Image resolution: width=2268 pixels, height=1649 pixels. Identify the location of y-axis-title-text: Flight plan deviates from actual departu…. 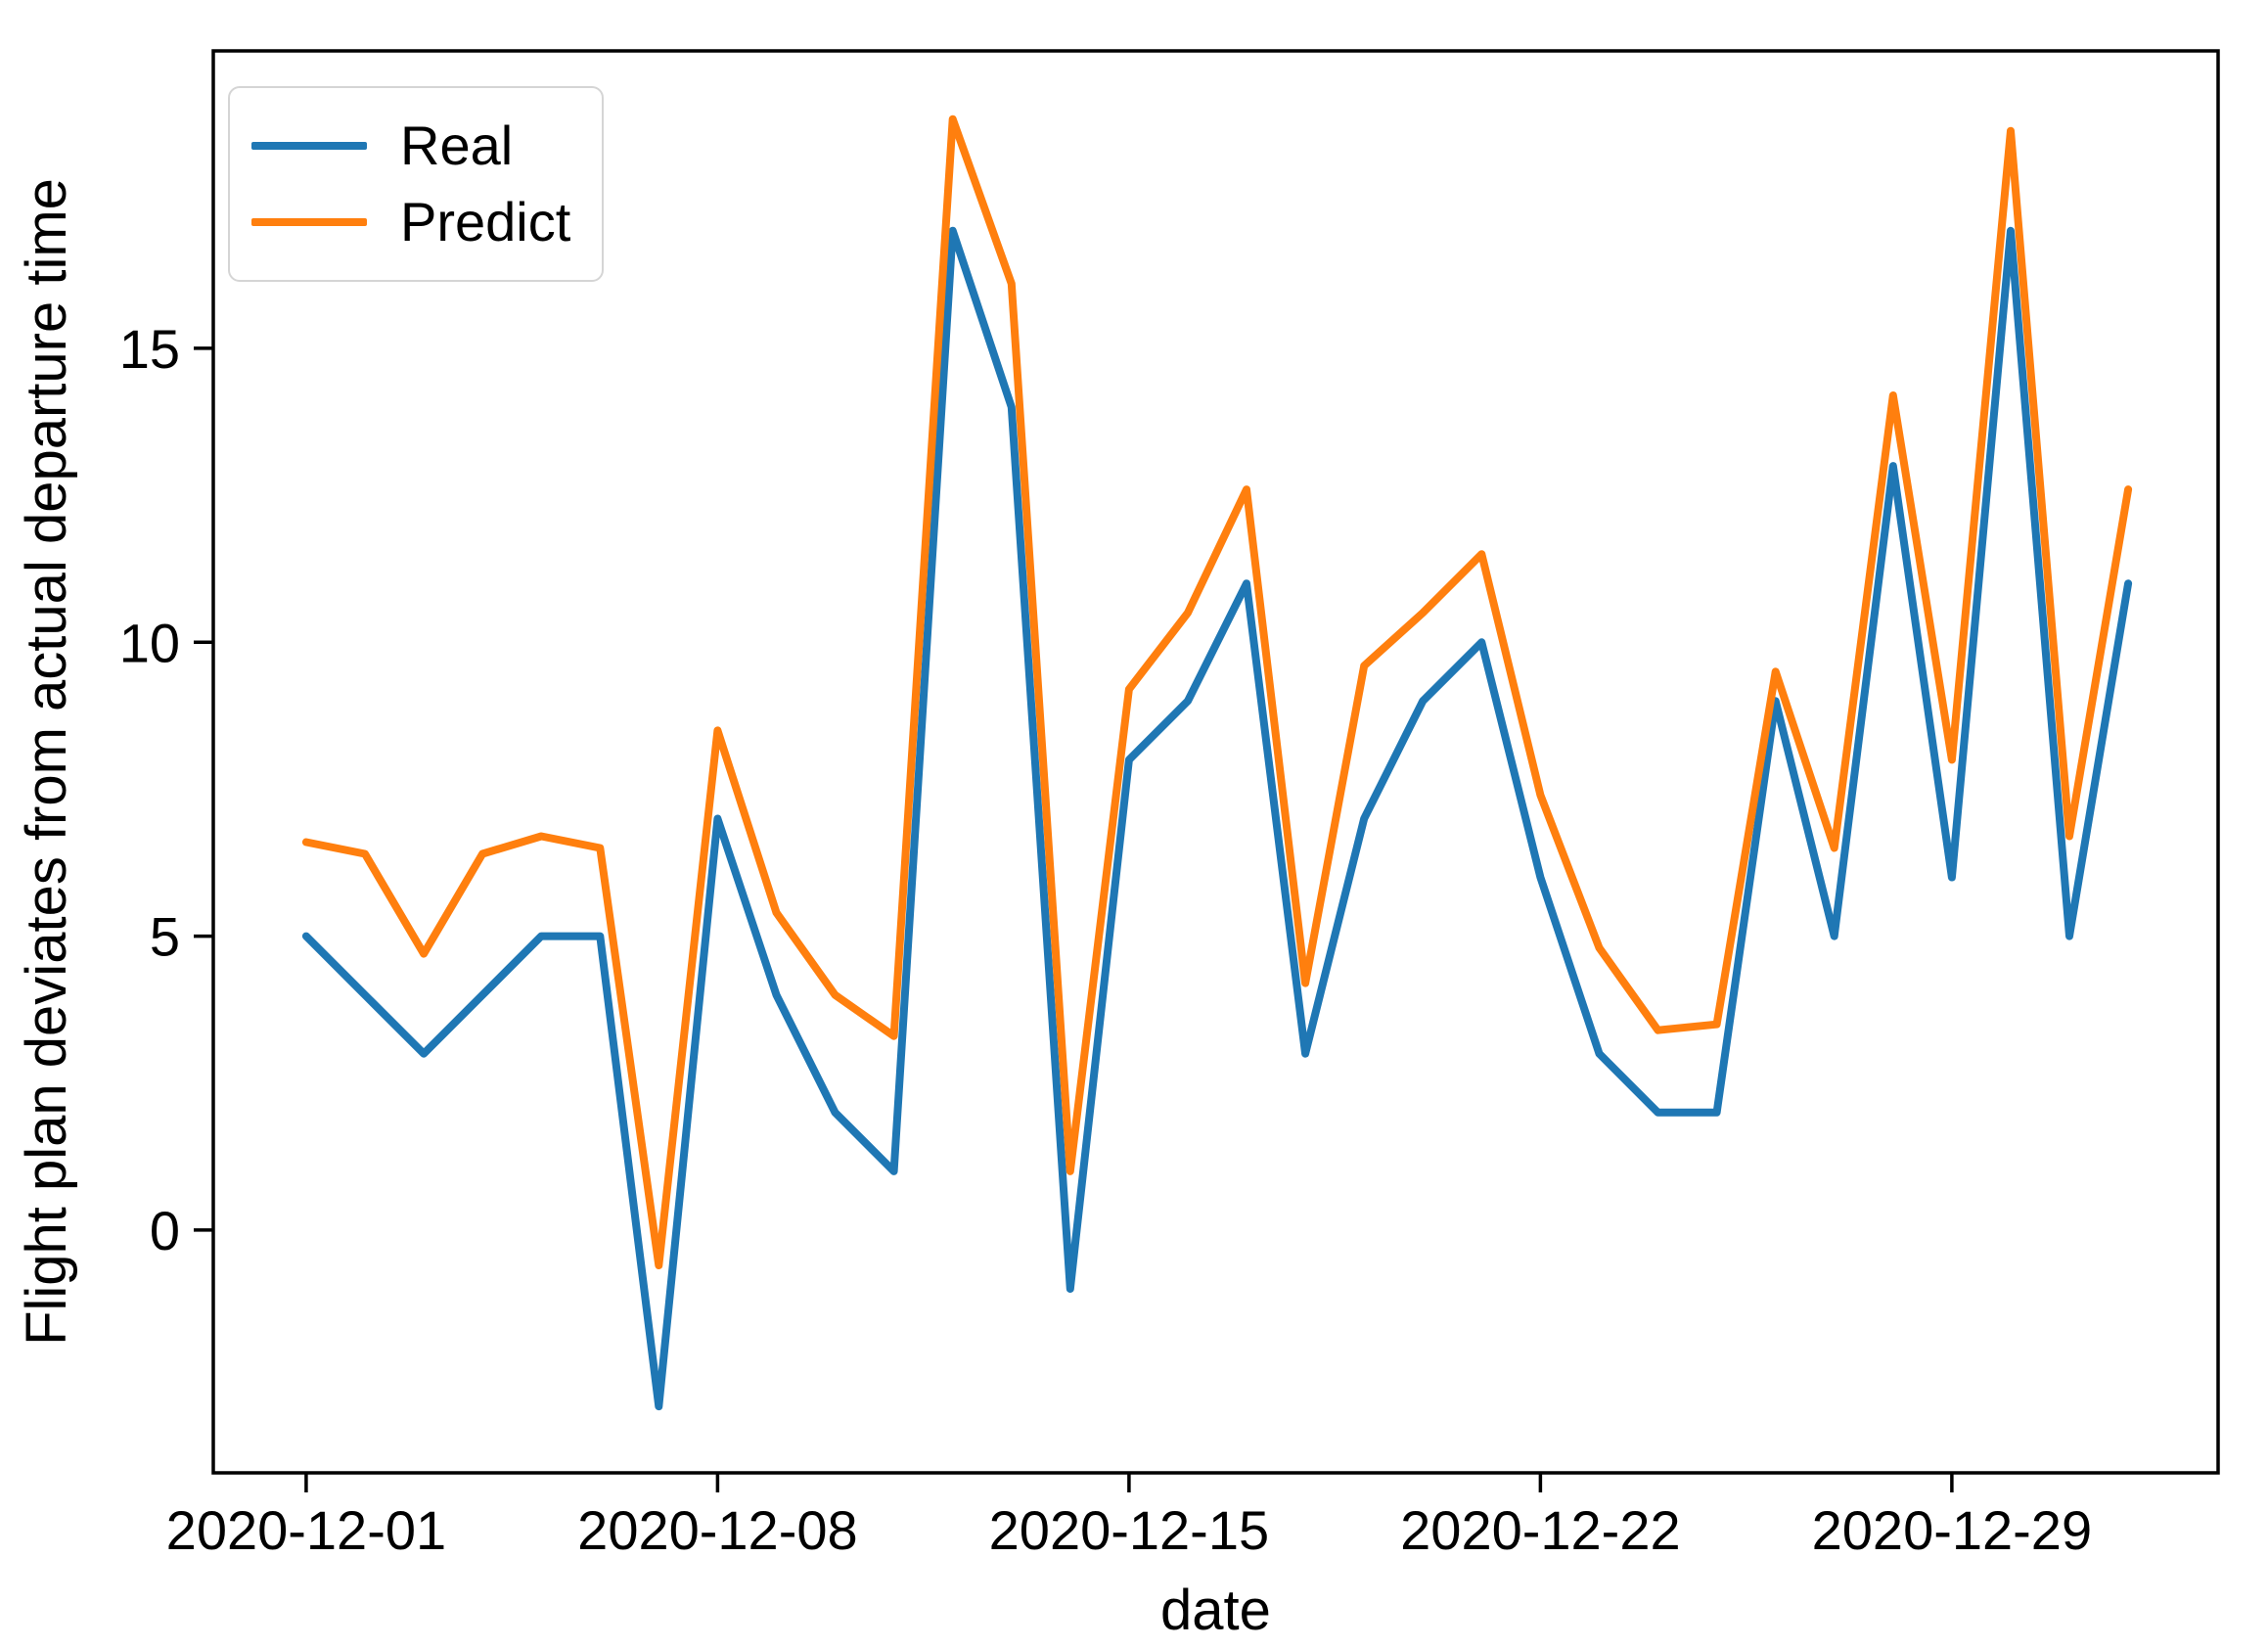
(46, 762).